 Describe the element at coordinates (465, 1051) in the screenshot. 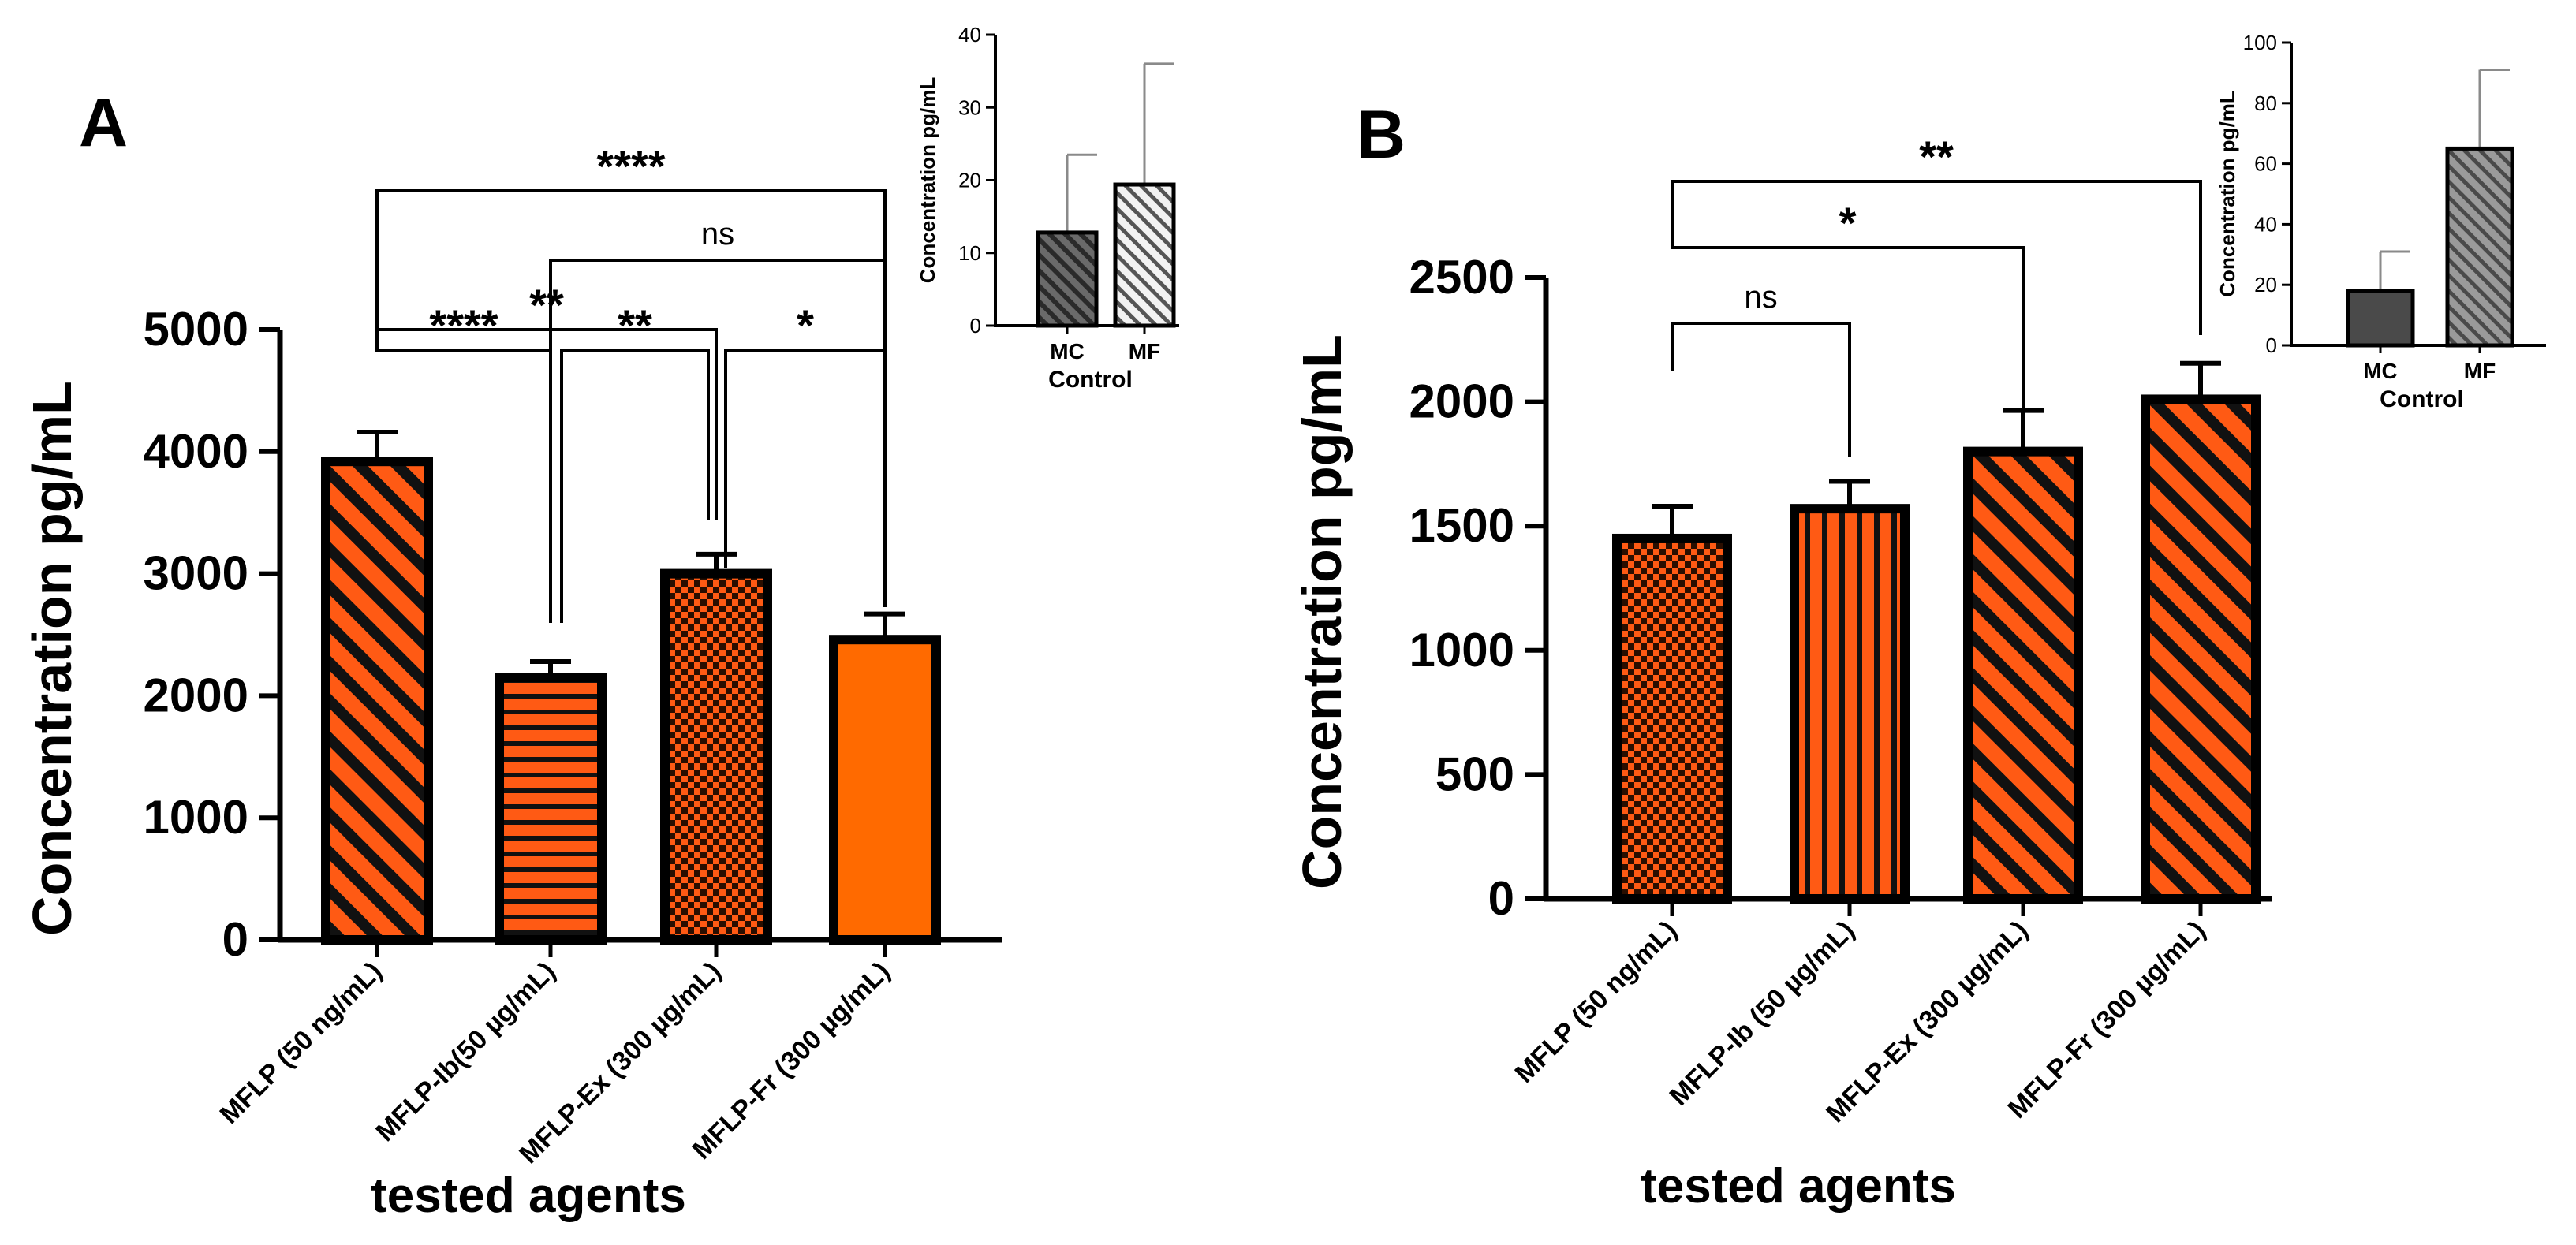

I see `x-tick-label: MFLP-Ib(50 µg/mL)` at that location.